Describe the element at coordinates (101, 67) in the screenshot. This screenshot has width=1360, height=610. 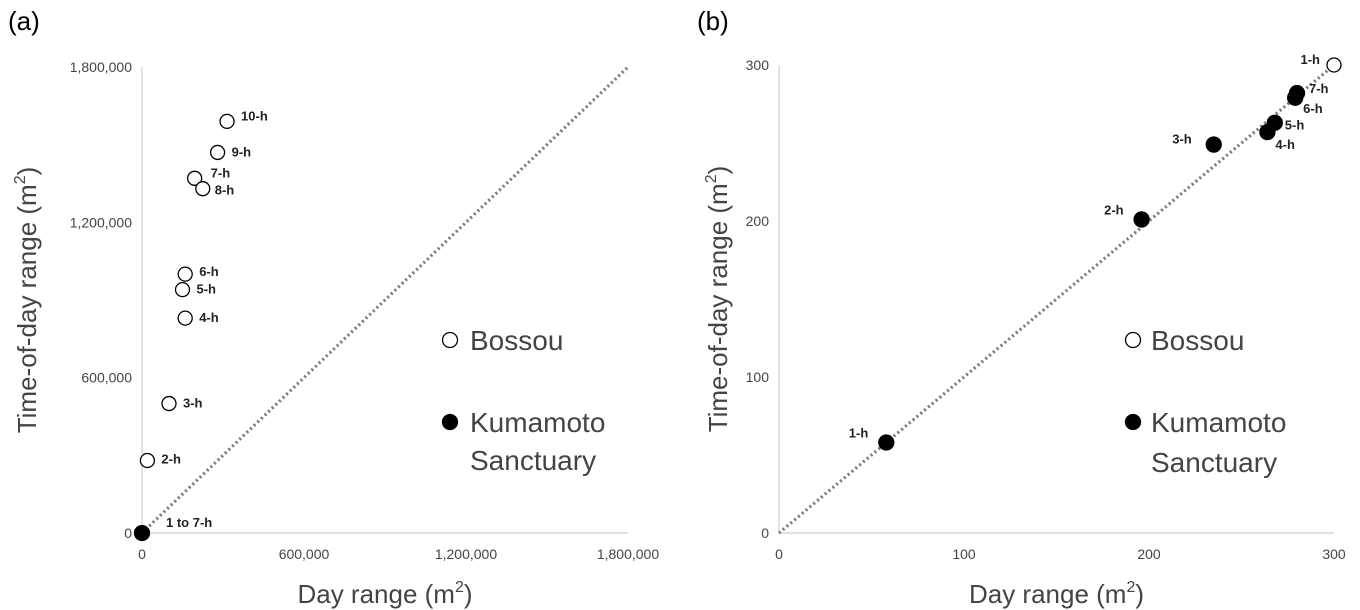
I see `y-tick-label: 1,800,000` at that location.